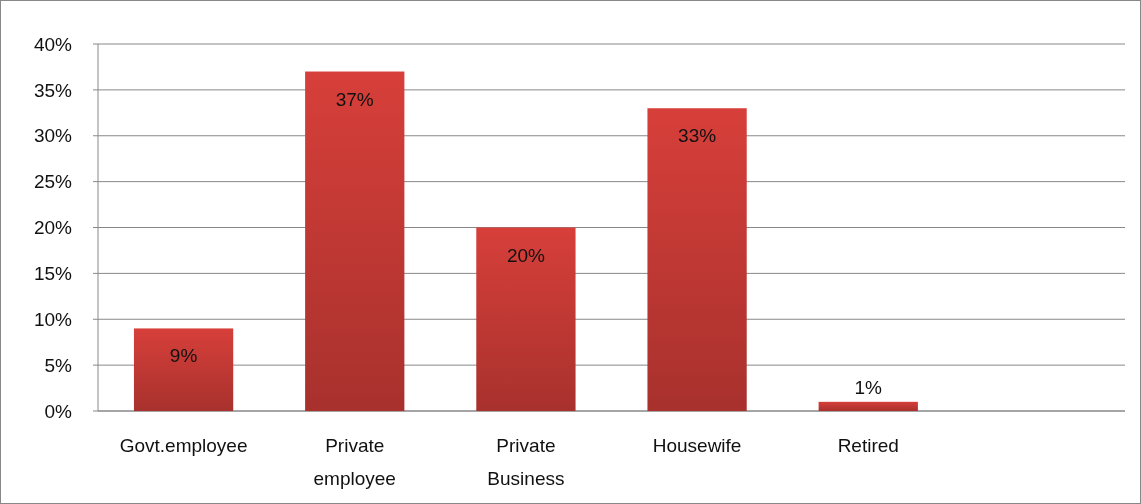 This screenshot has width=1141, height=504. What do you see at coordinates (183, 445) in the screenshot?
I see `x-tick-label: Govt.employee` at bounding box center [183, 445].